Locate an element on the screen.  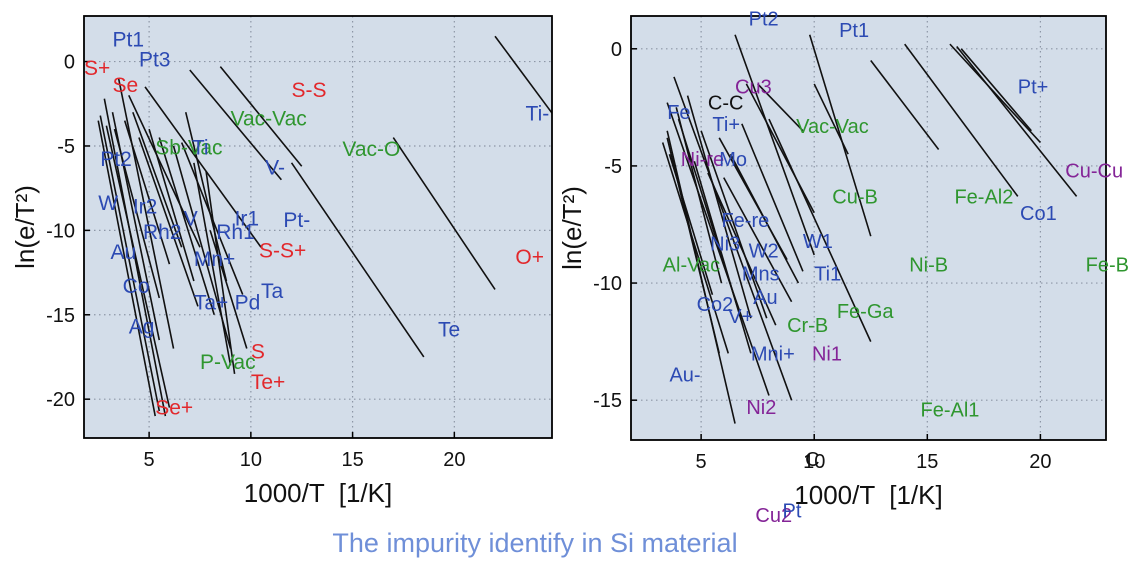
y-tick-label: -15 is located at coordinates (607, 401).